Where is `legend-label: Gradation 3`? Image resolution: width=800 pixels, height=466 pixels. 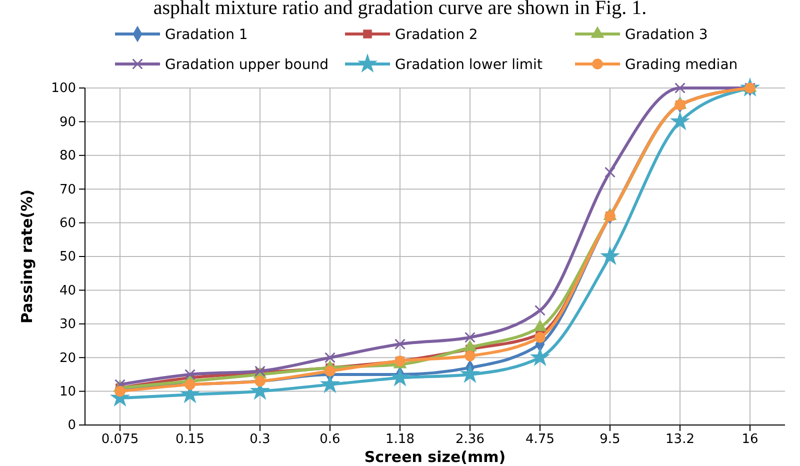
legend-label: Gradation 3 is located at coordinates (666, 35).